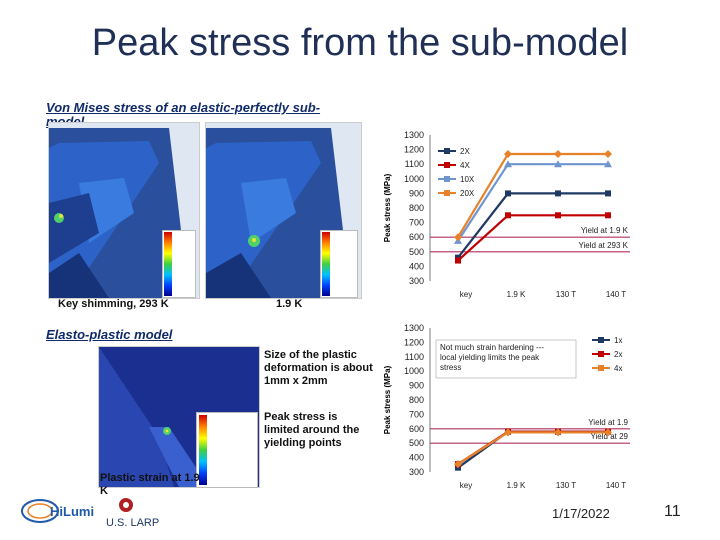 The image size is (720, 540). I want to click on legend-label: 1x, so click(618, 340).